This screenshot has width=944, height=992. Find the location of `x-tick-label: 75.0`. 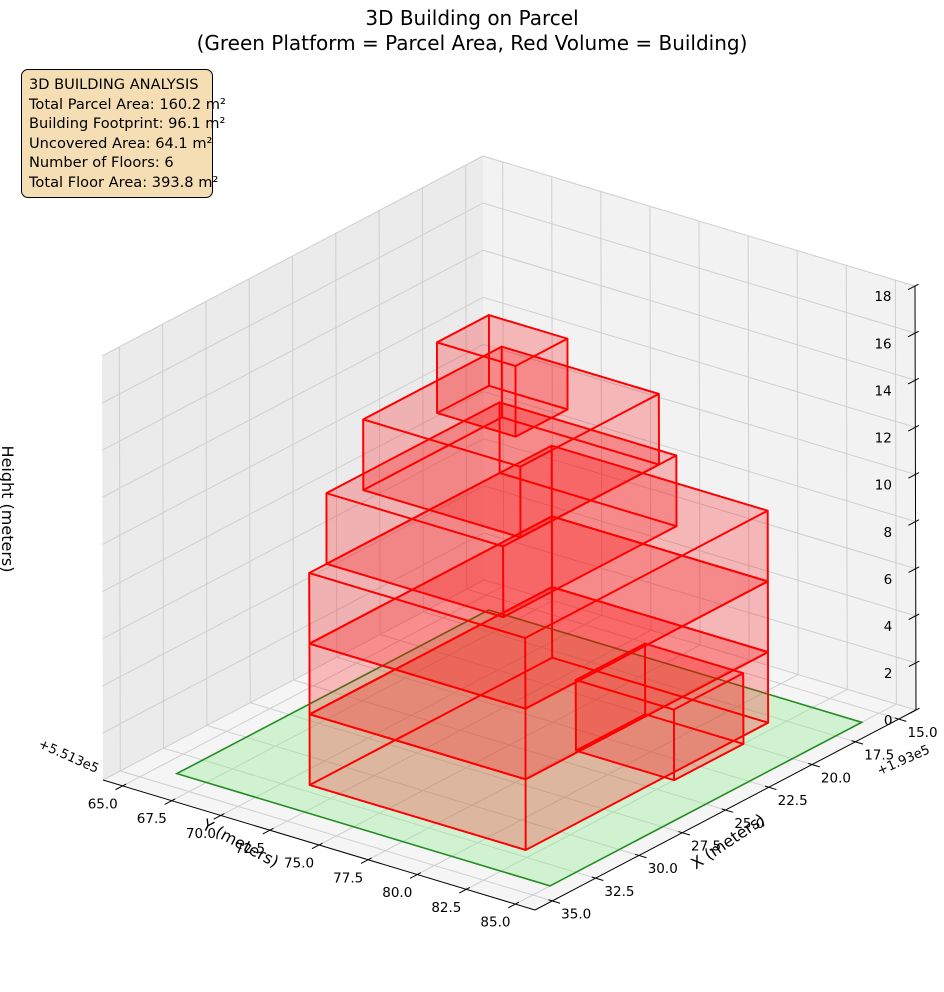

x-tick-label: 75.0 is located at coordinates (299, 864).